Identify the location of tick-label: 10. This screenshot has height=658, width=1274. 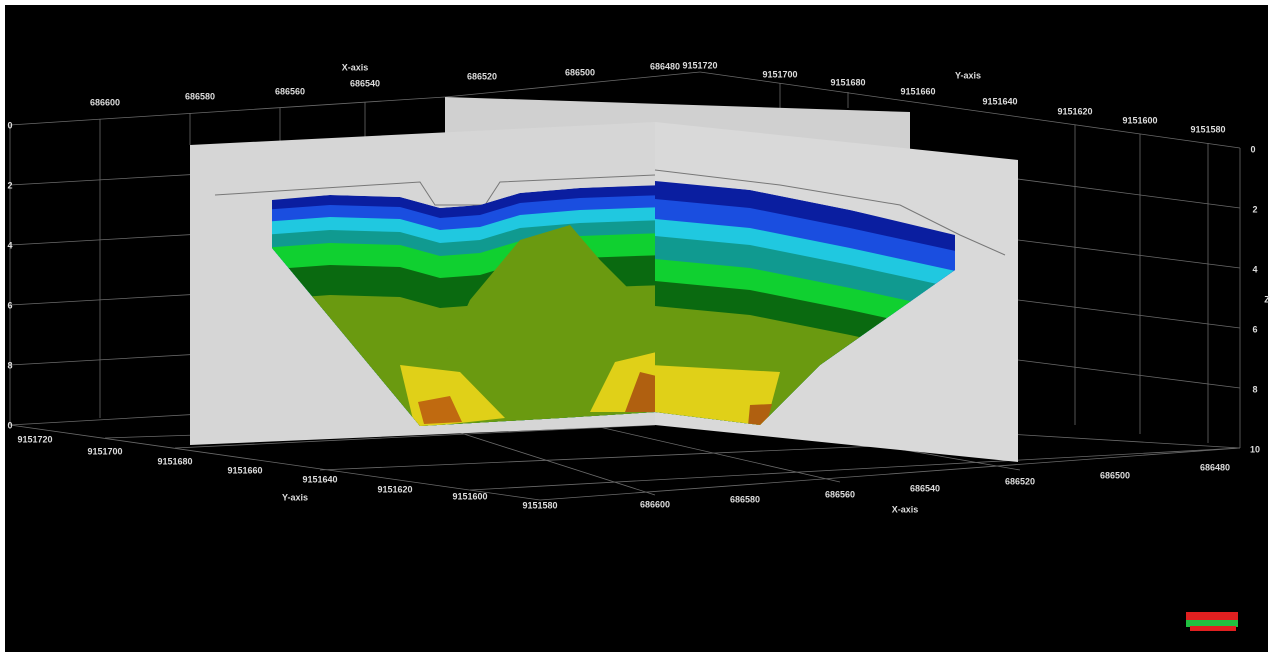
(1255, 449).